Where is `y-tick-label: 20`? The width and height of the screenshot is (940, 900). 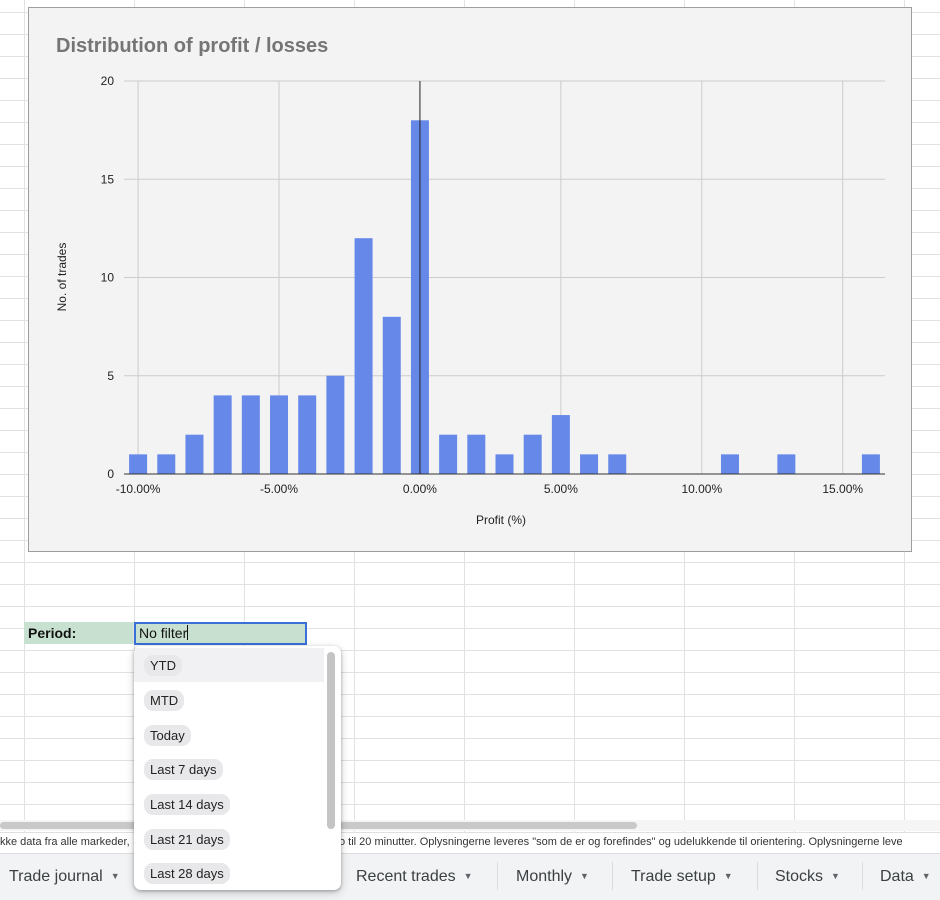 y-tick-label: 20 is located at coordinates (108, 81).